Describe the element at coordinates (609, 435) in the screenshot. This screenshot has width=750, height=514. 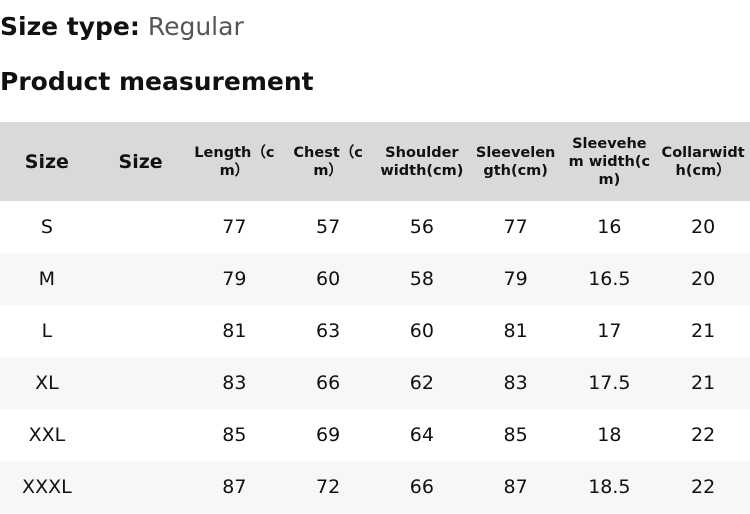
I see `table-cell: 18` at that location.